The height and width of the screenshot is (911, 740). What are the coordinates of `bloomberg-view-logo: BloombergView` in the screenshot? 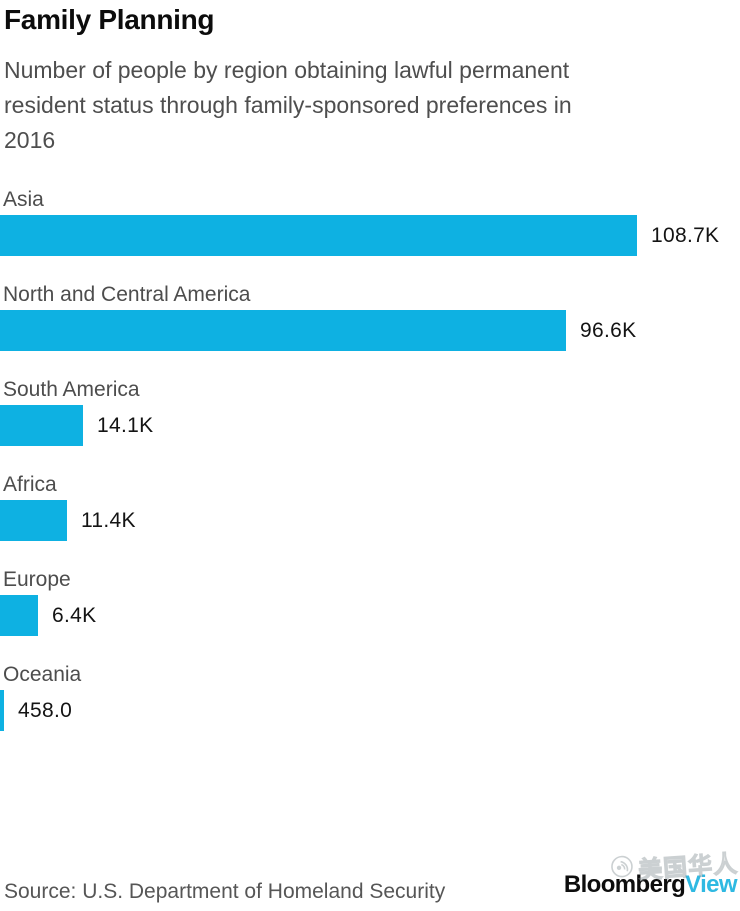 It's located at (650, 885).